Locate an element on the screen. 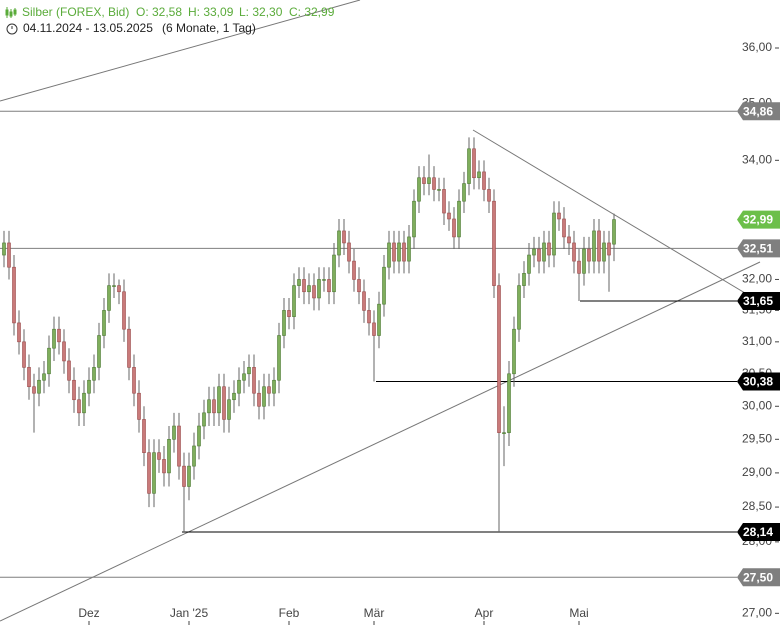  ohlc-high: H: 33,09 is located at coordinates (211, 12).